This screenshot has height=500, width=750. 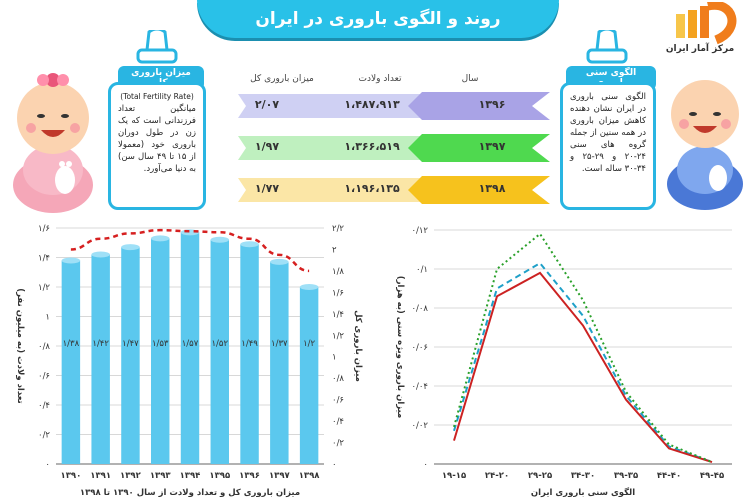 I want to click on x-tick-label: ۱۳۹۴, so click(x=190, y=476).